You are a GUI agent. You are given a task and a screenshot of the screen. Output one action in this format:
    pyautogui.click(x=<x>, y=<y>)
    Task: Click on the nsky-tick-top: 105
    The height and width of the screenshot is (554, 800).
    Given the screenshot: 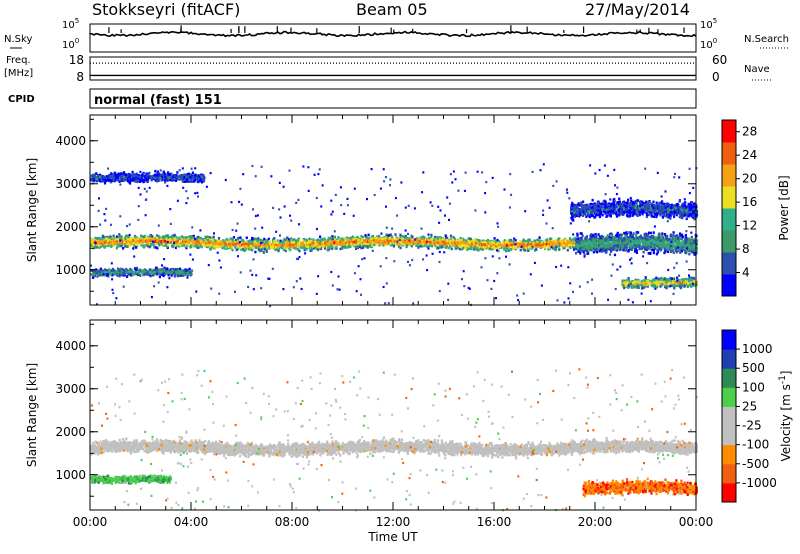 What is the action you would take?
    pyautogui.click(x=70, y=24)
    